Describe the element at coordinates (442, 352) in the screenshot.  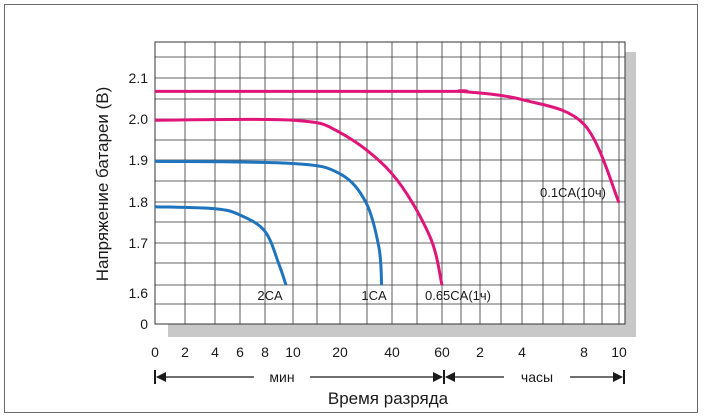
I see `x-tick-label: 60` at that location.